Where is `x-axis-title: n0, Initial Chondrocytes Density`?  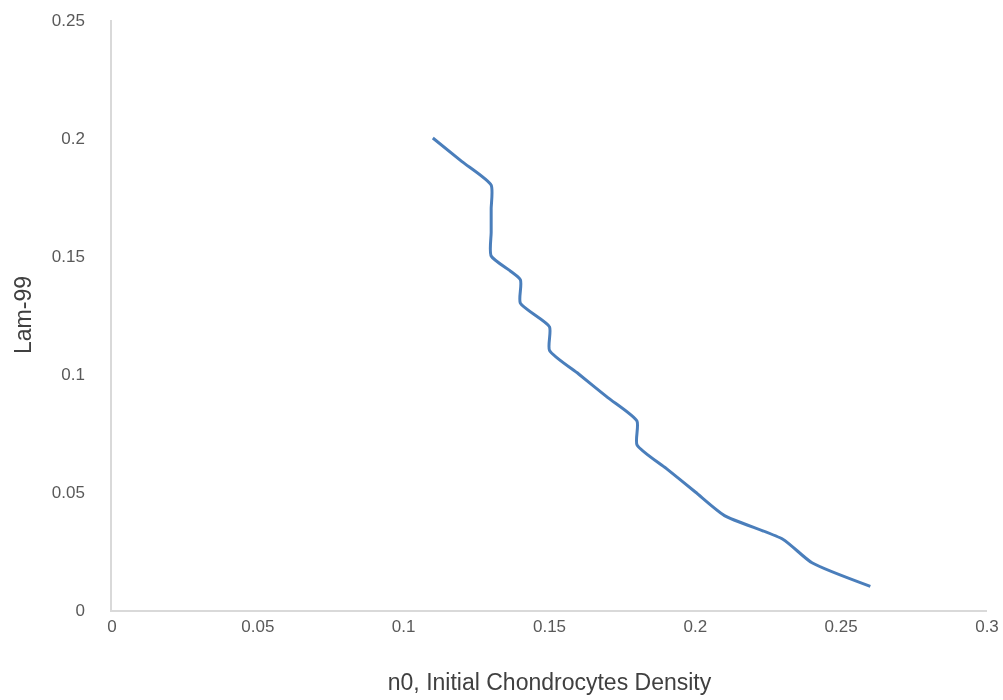
x-axis-title: n0, Initial Chondrocytes Density is located at coordinates (549, 681).